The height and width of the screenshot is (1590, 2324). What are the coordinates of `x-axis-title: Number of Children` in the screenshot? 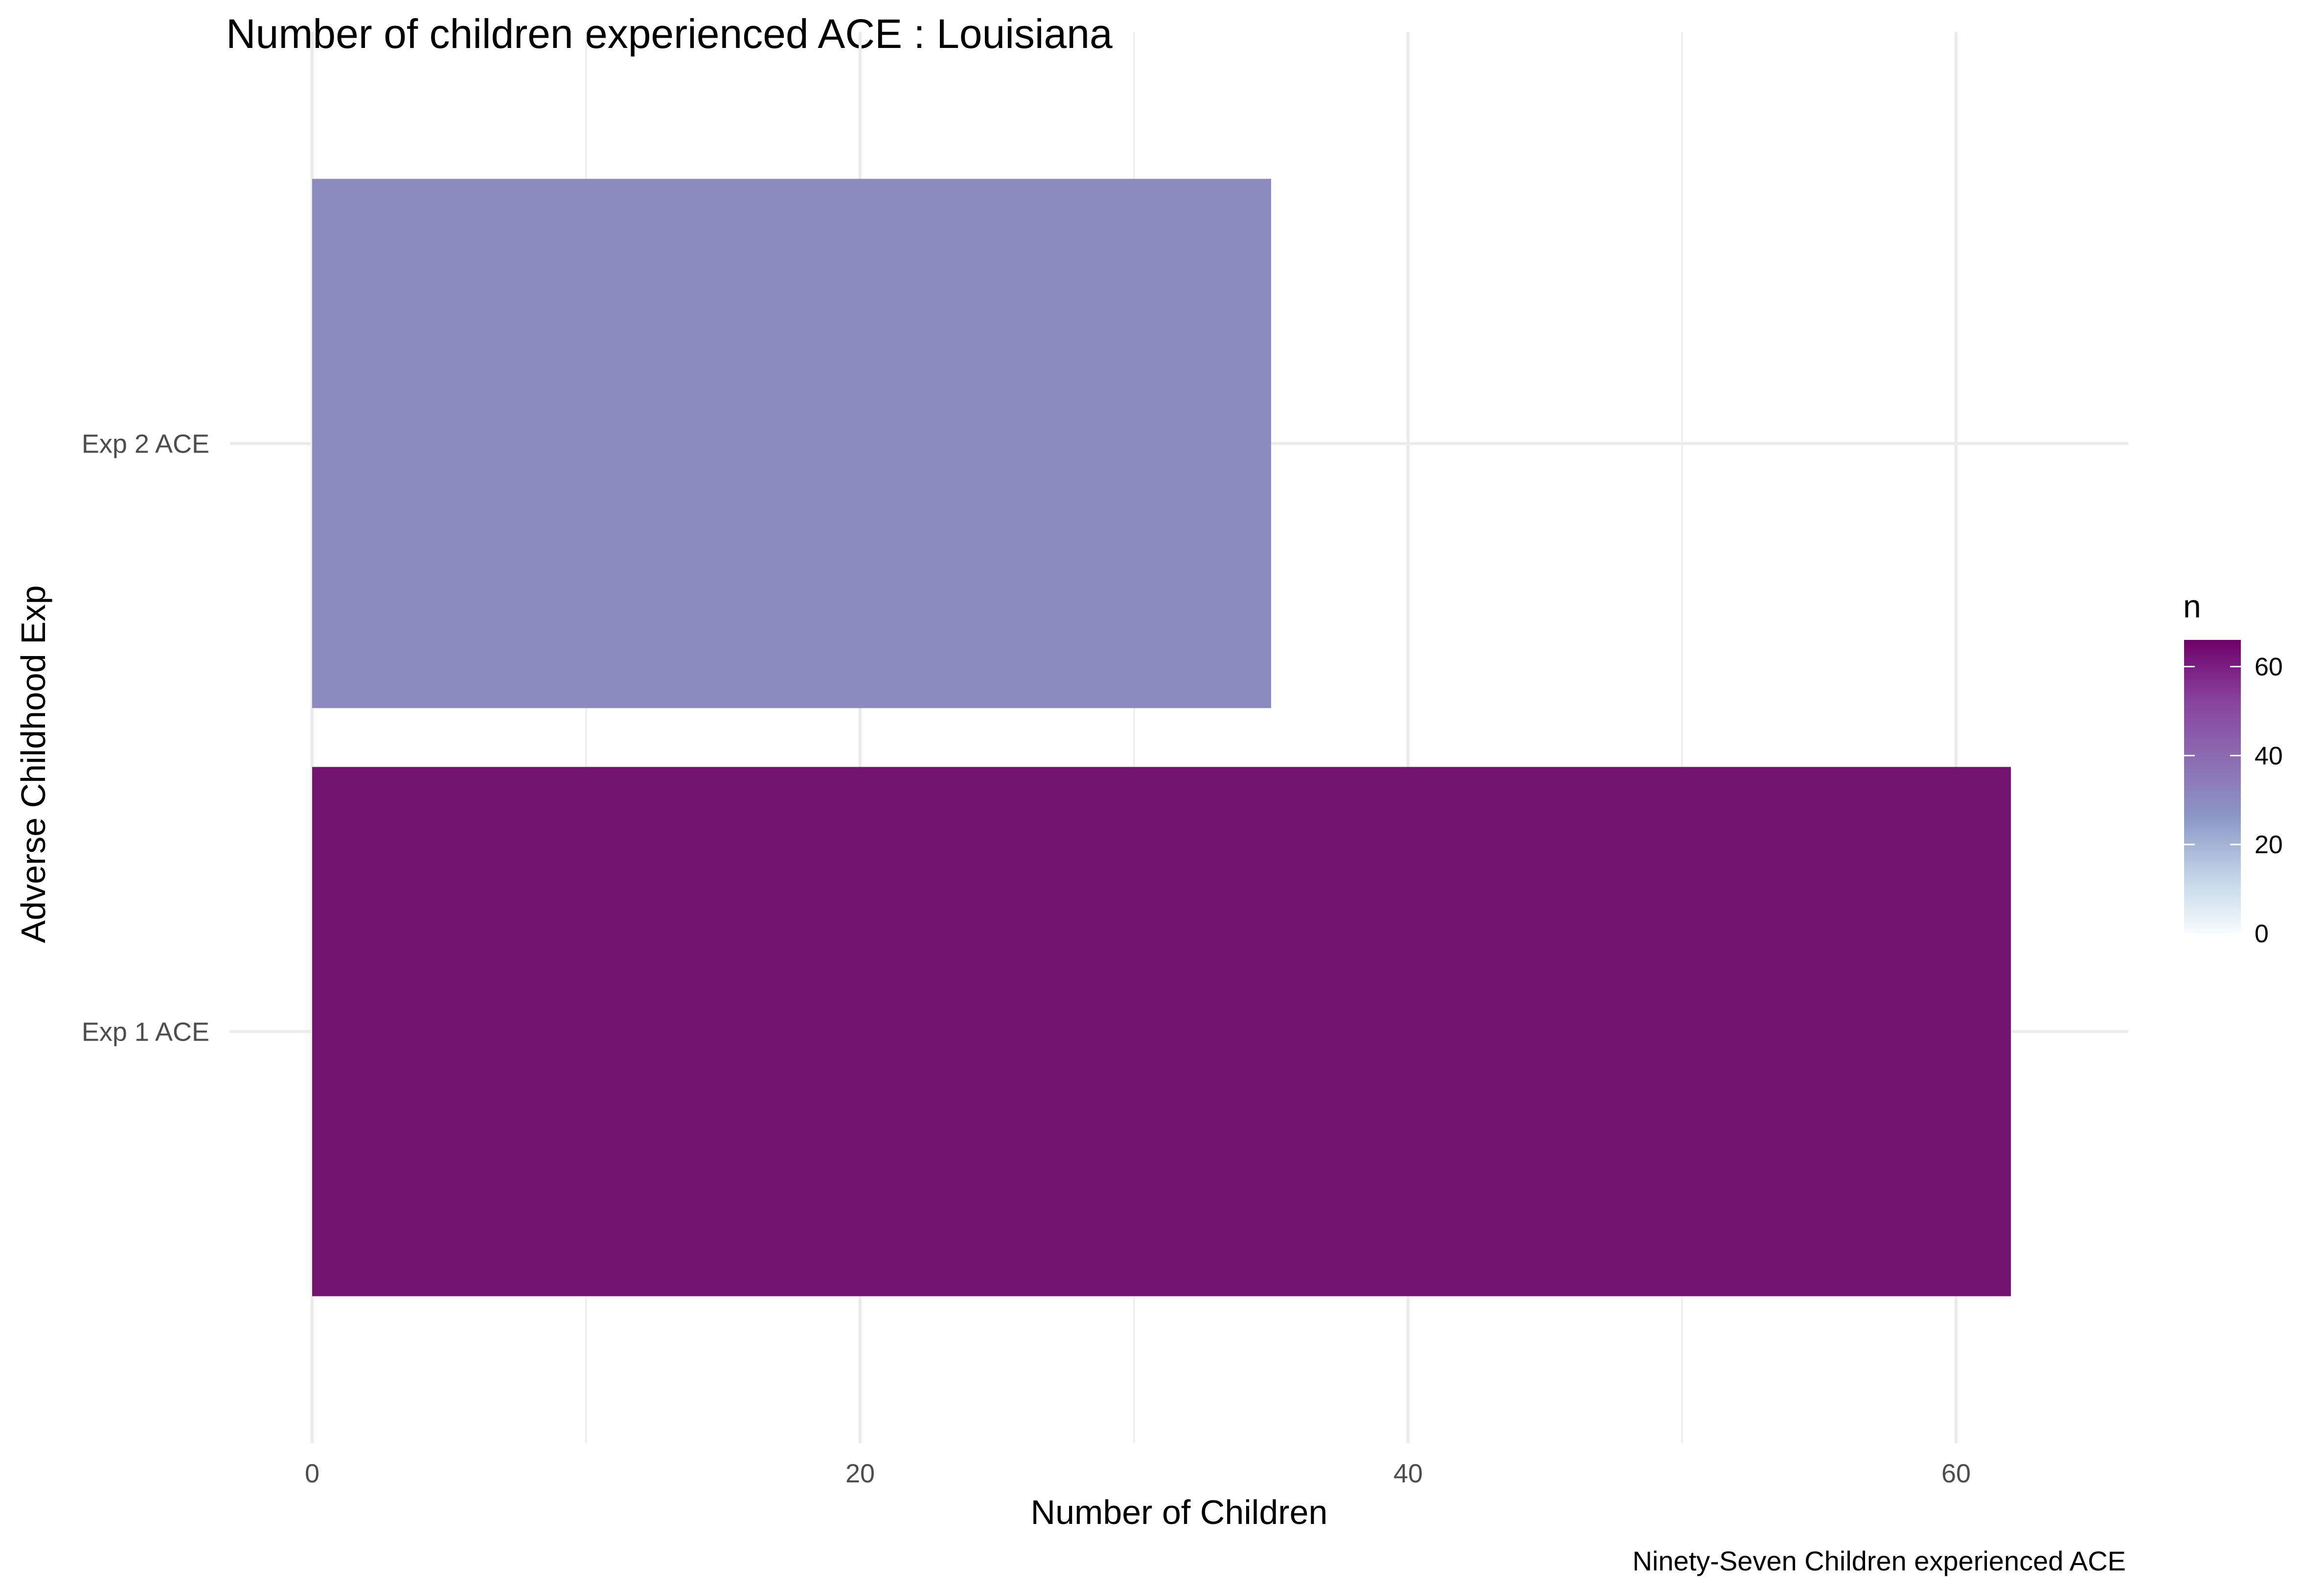 It's located at (1180, 1512).